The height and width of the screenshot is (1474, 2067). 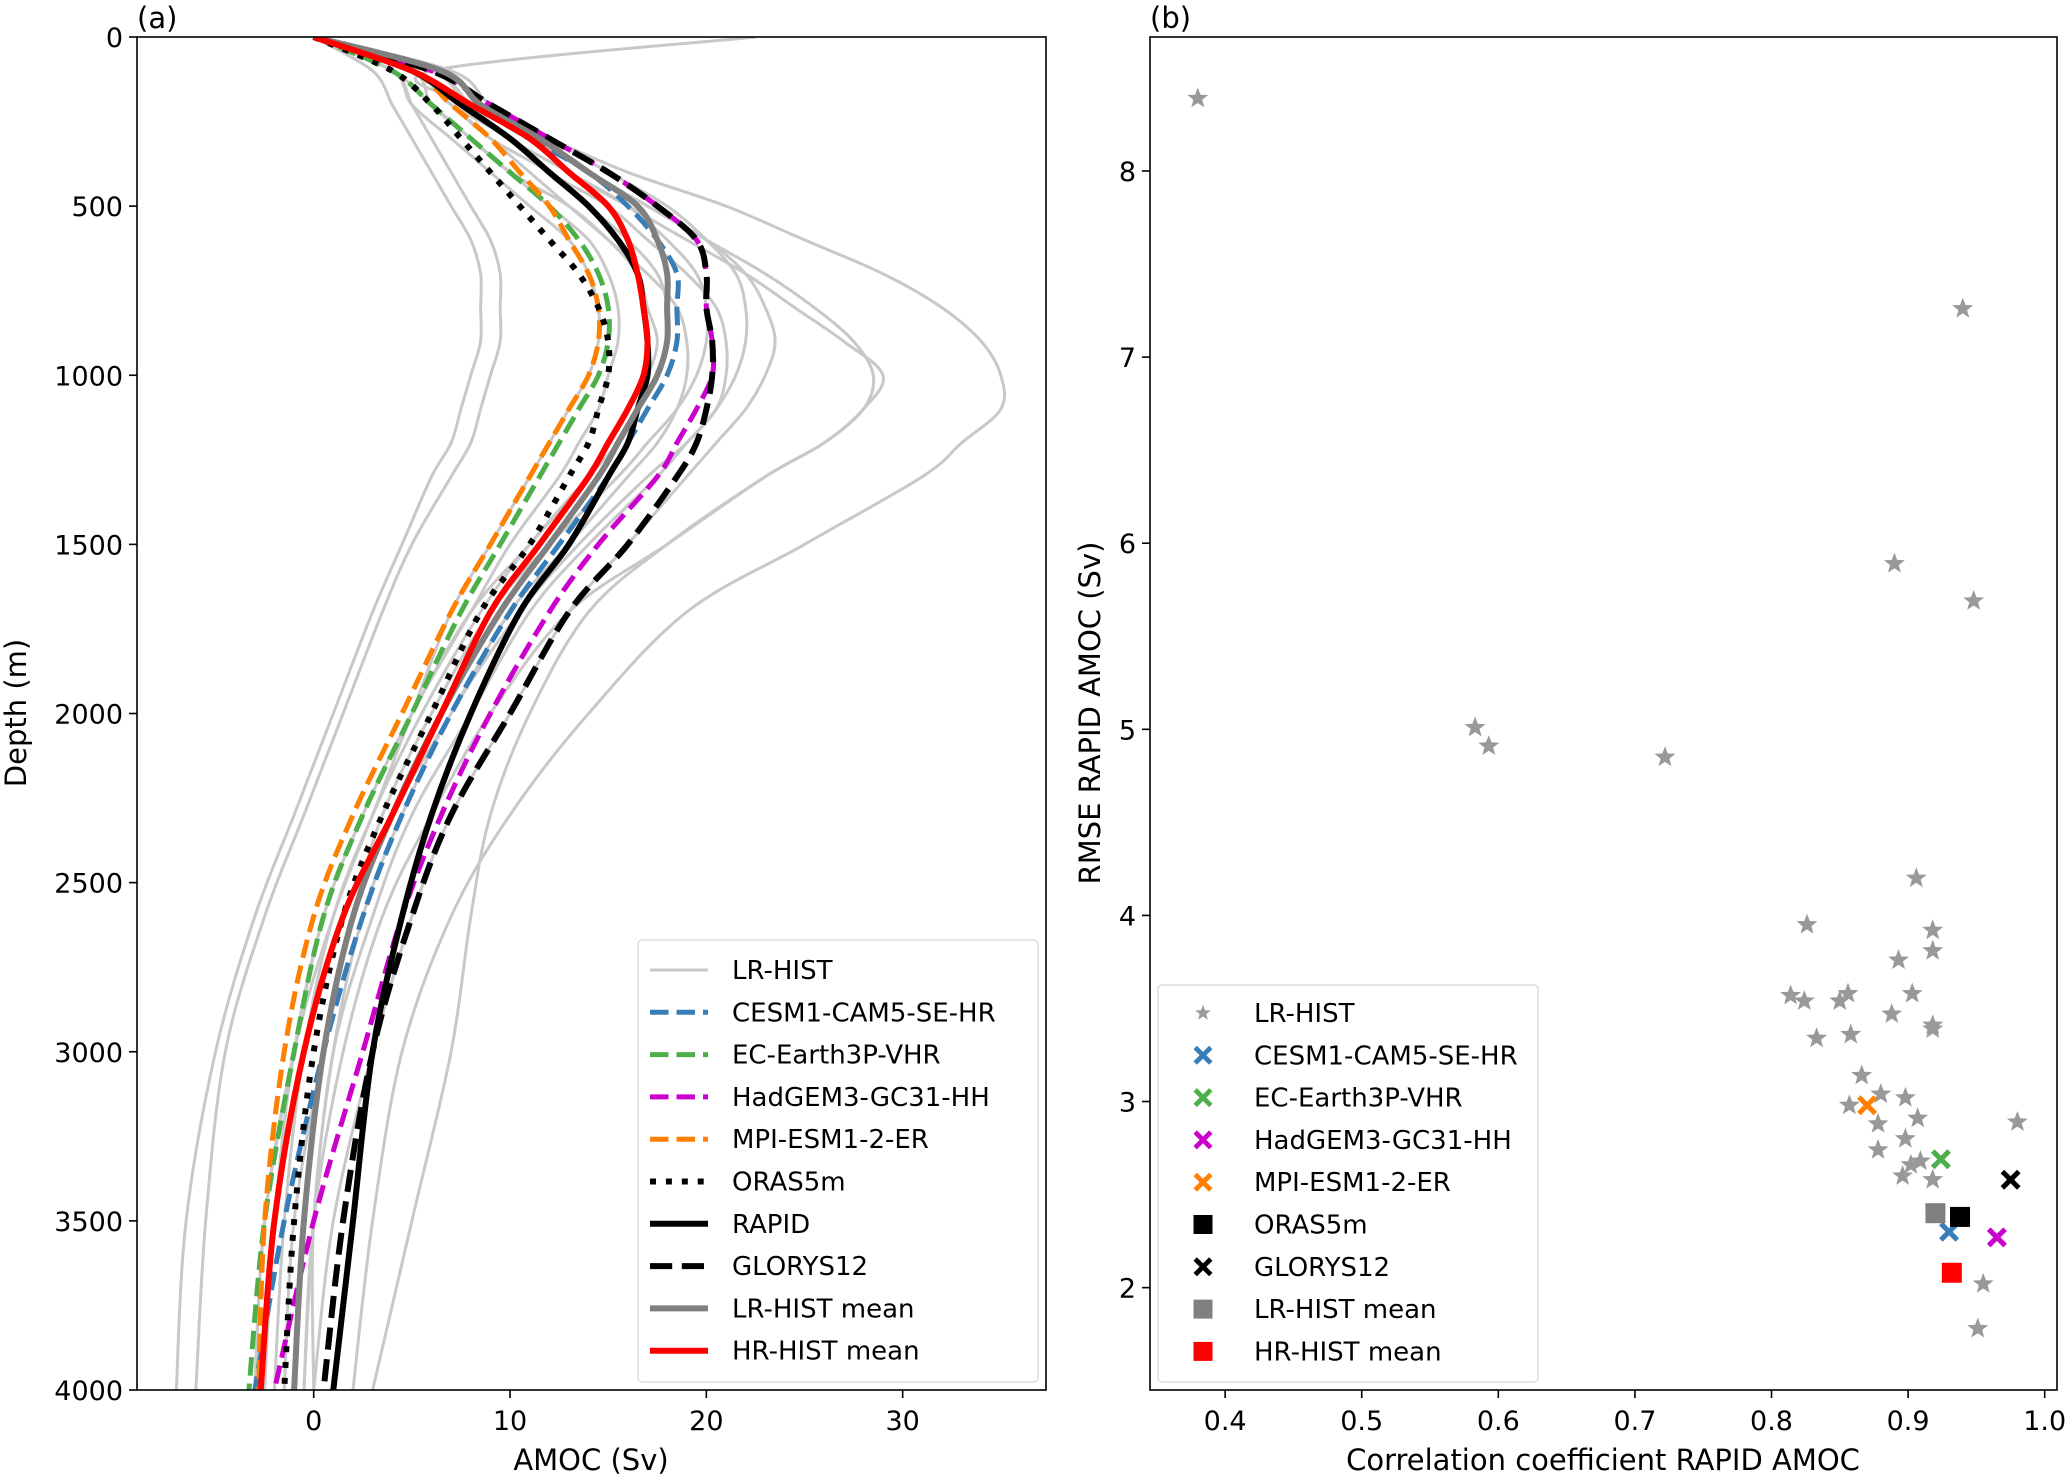 I want to click on legend-marker-mpi-esm1-2-er, so click(x=1203, y=1182).